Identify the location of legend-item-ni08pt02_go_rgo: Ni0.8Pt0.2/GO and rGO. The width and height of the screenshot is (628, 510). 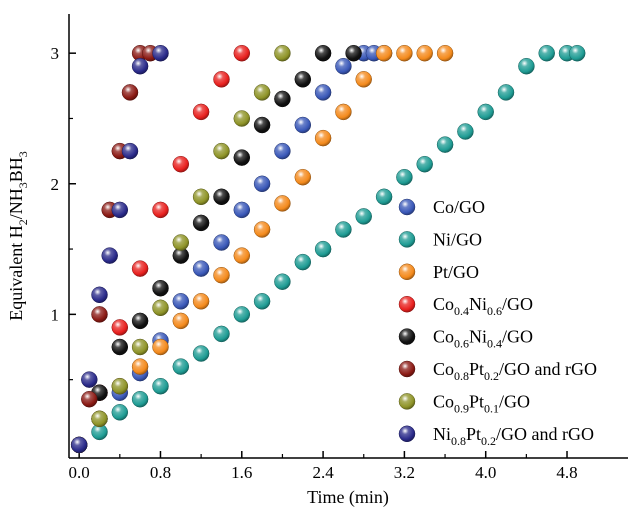
(496, 436).